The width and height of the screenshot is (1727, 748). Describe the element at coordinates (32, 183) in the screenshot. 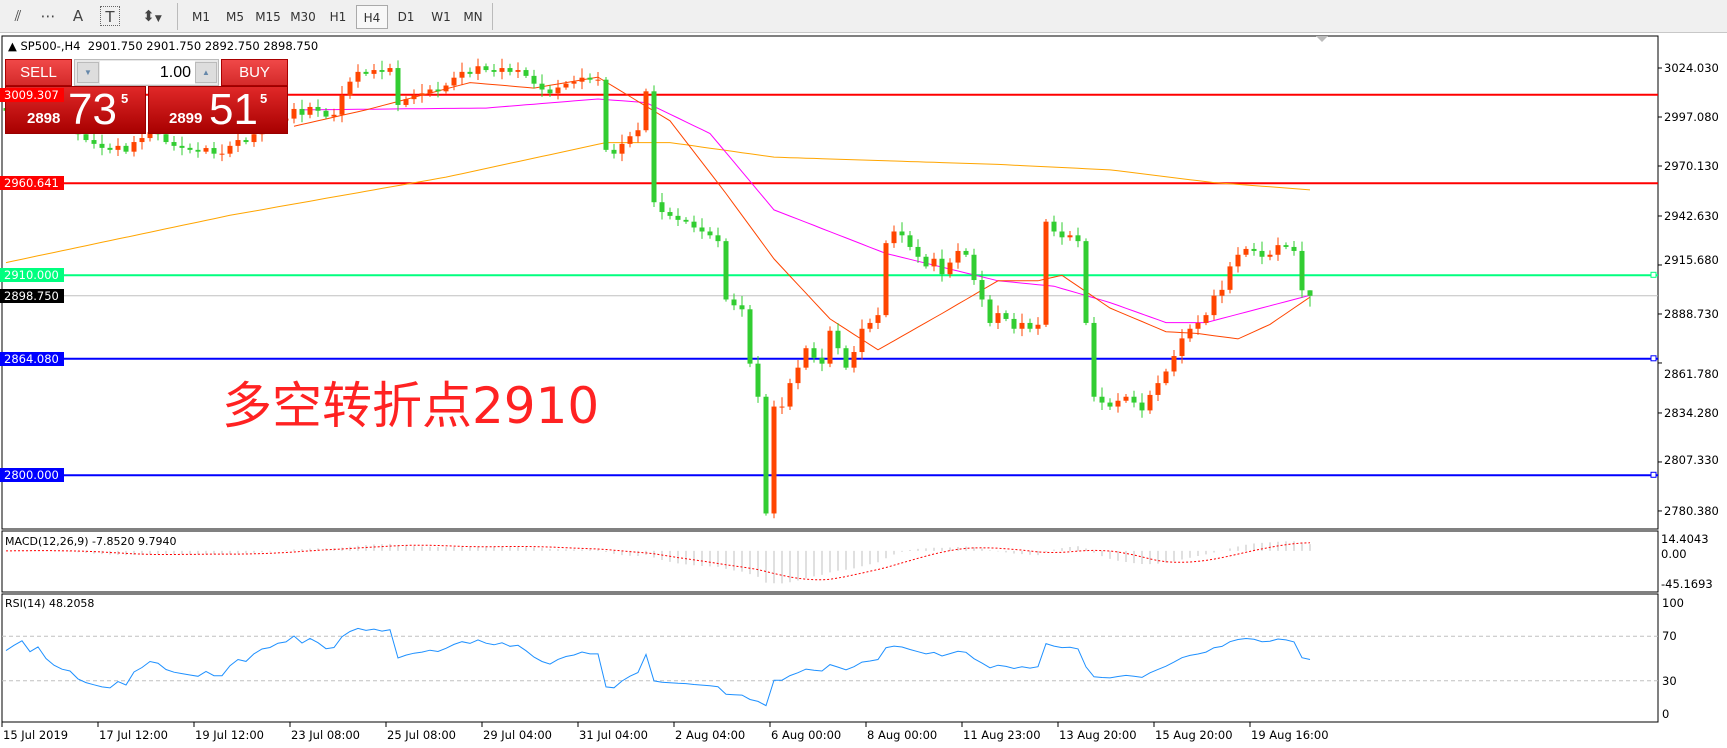

I see `level-price-tag: 2960.641` at that location.